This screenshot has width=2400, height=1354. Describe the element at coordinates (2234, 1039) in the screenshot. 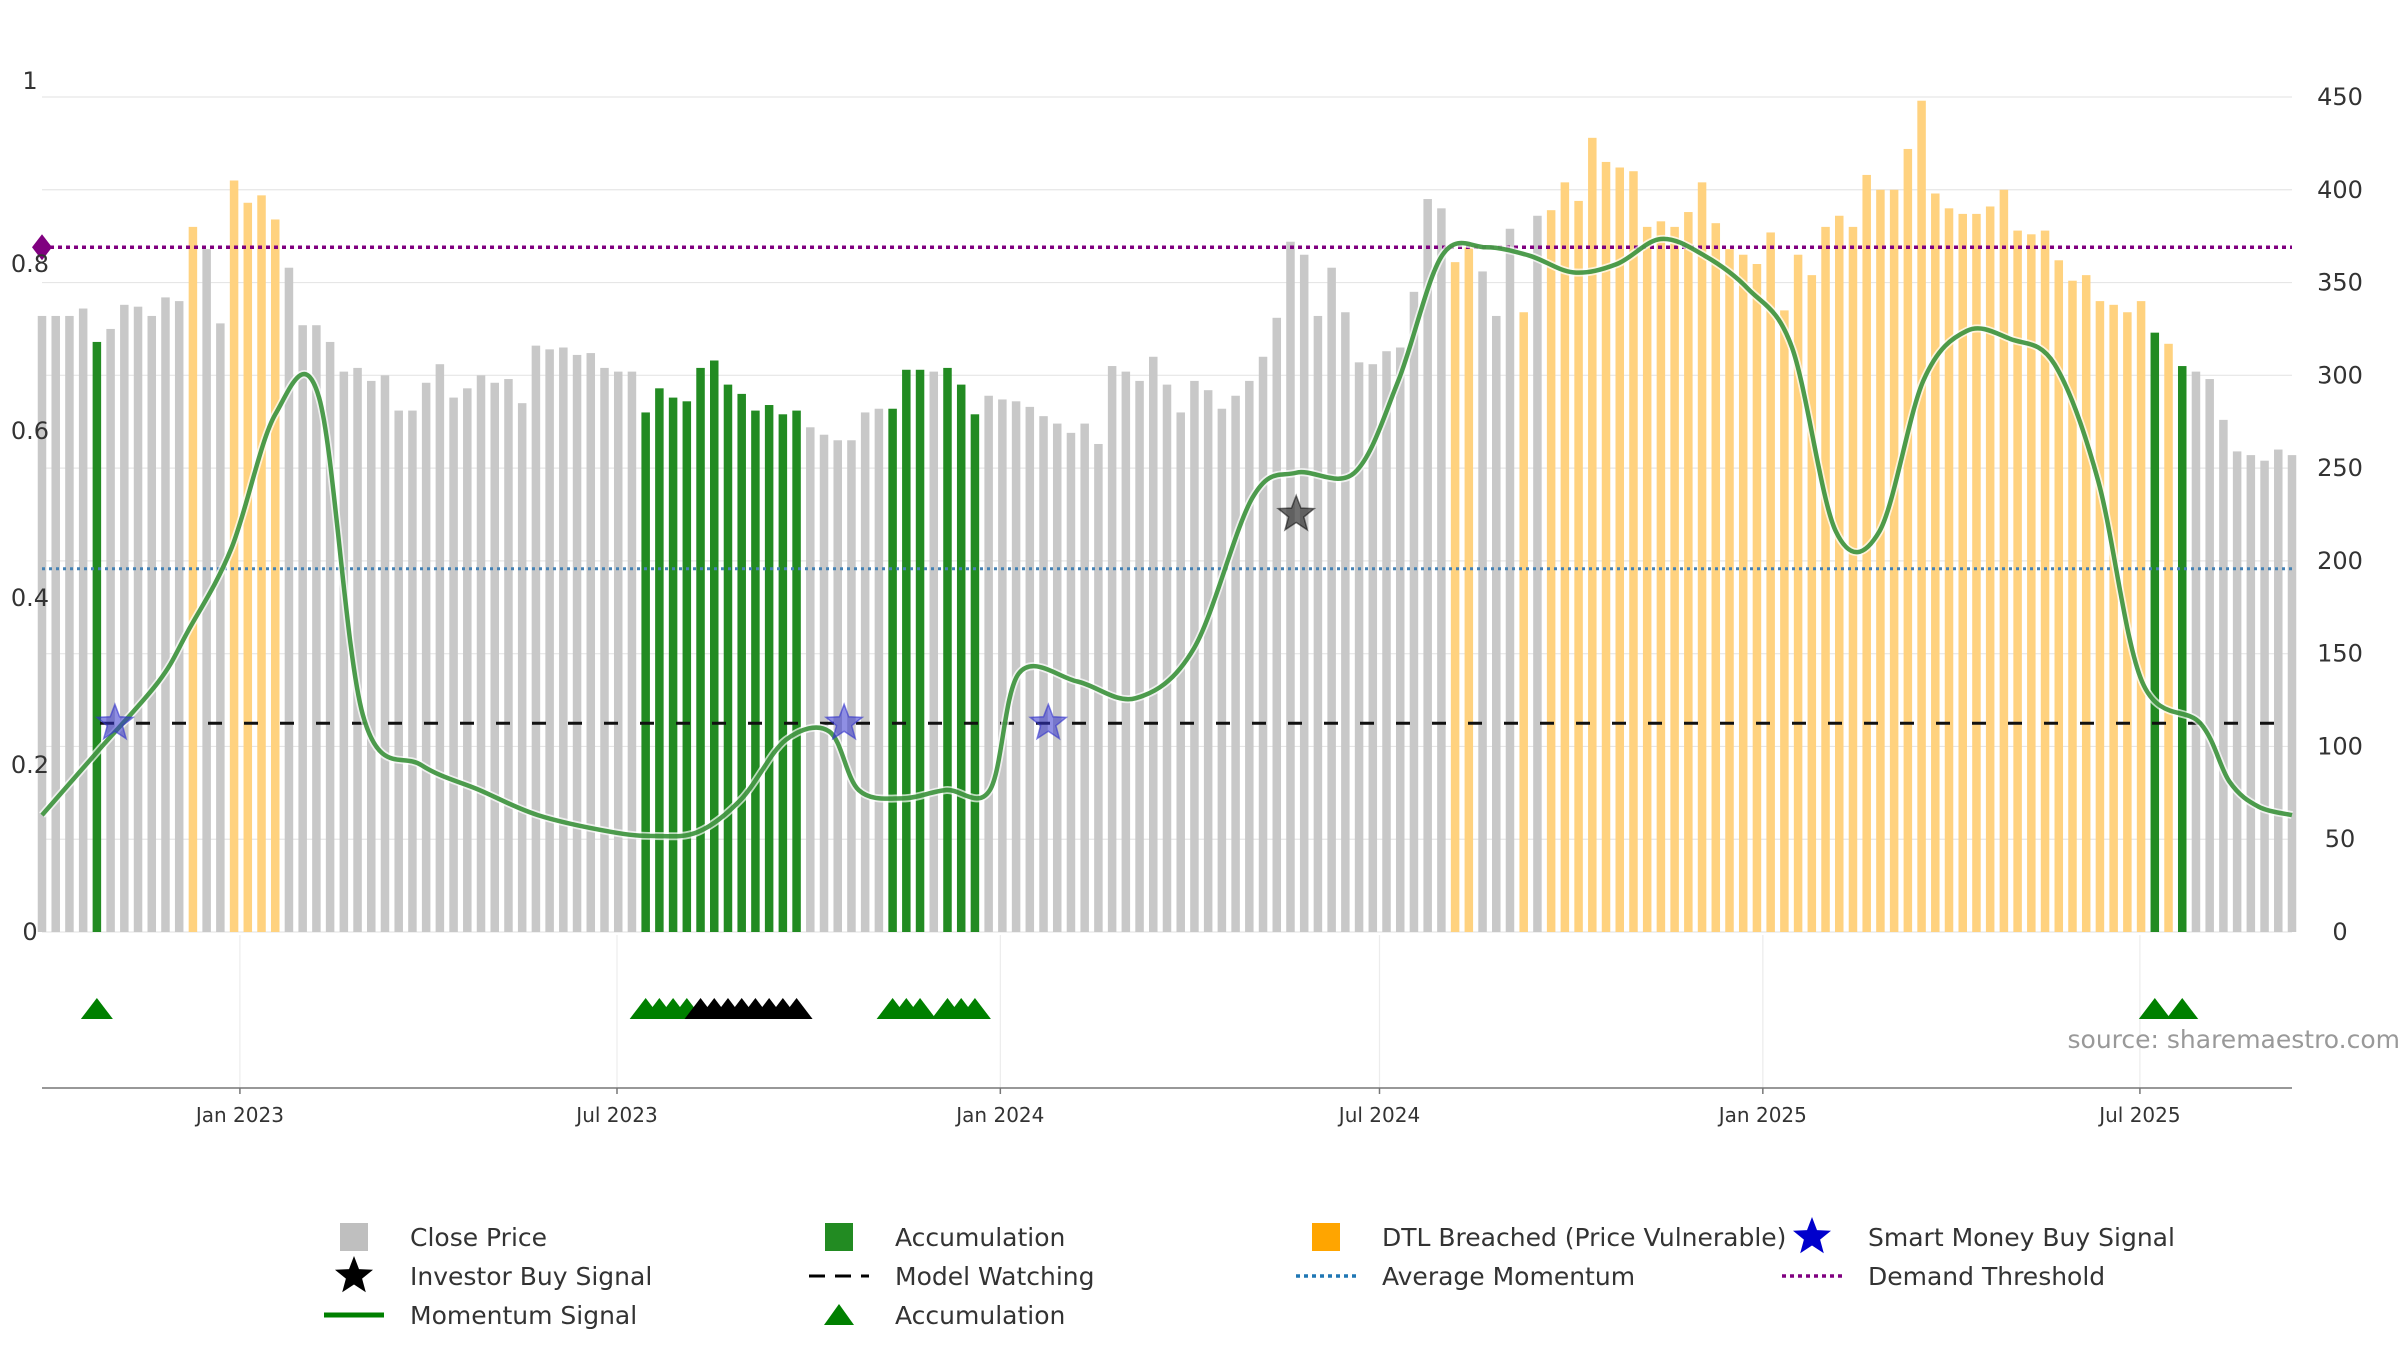

I see `source-label: source: sharemaestro.com` at that location.